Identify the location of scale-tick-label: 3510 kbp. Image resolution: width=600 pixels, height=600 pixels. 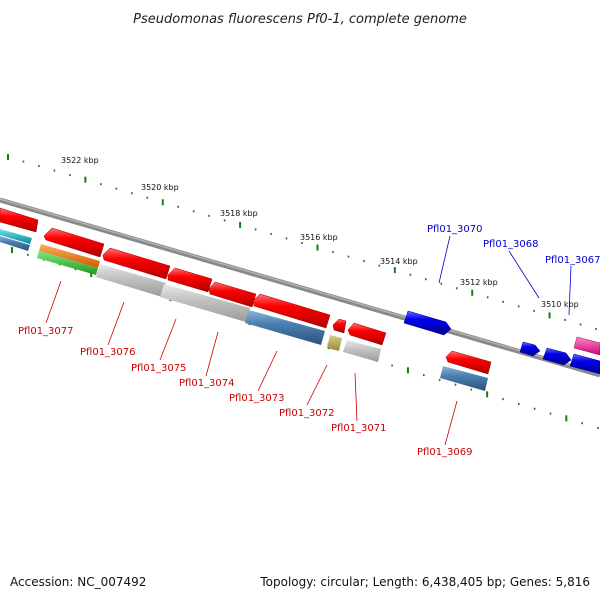
(560, 304).